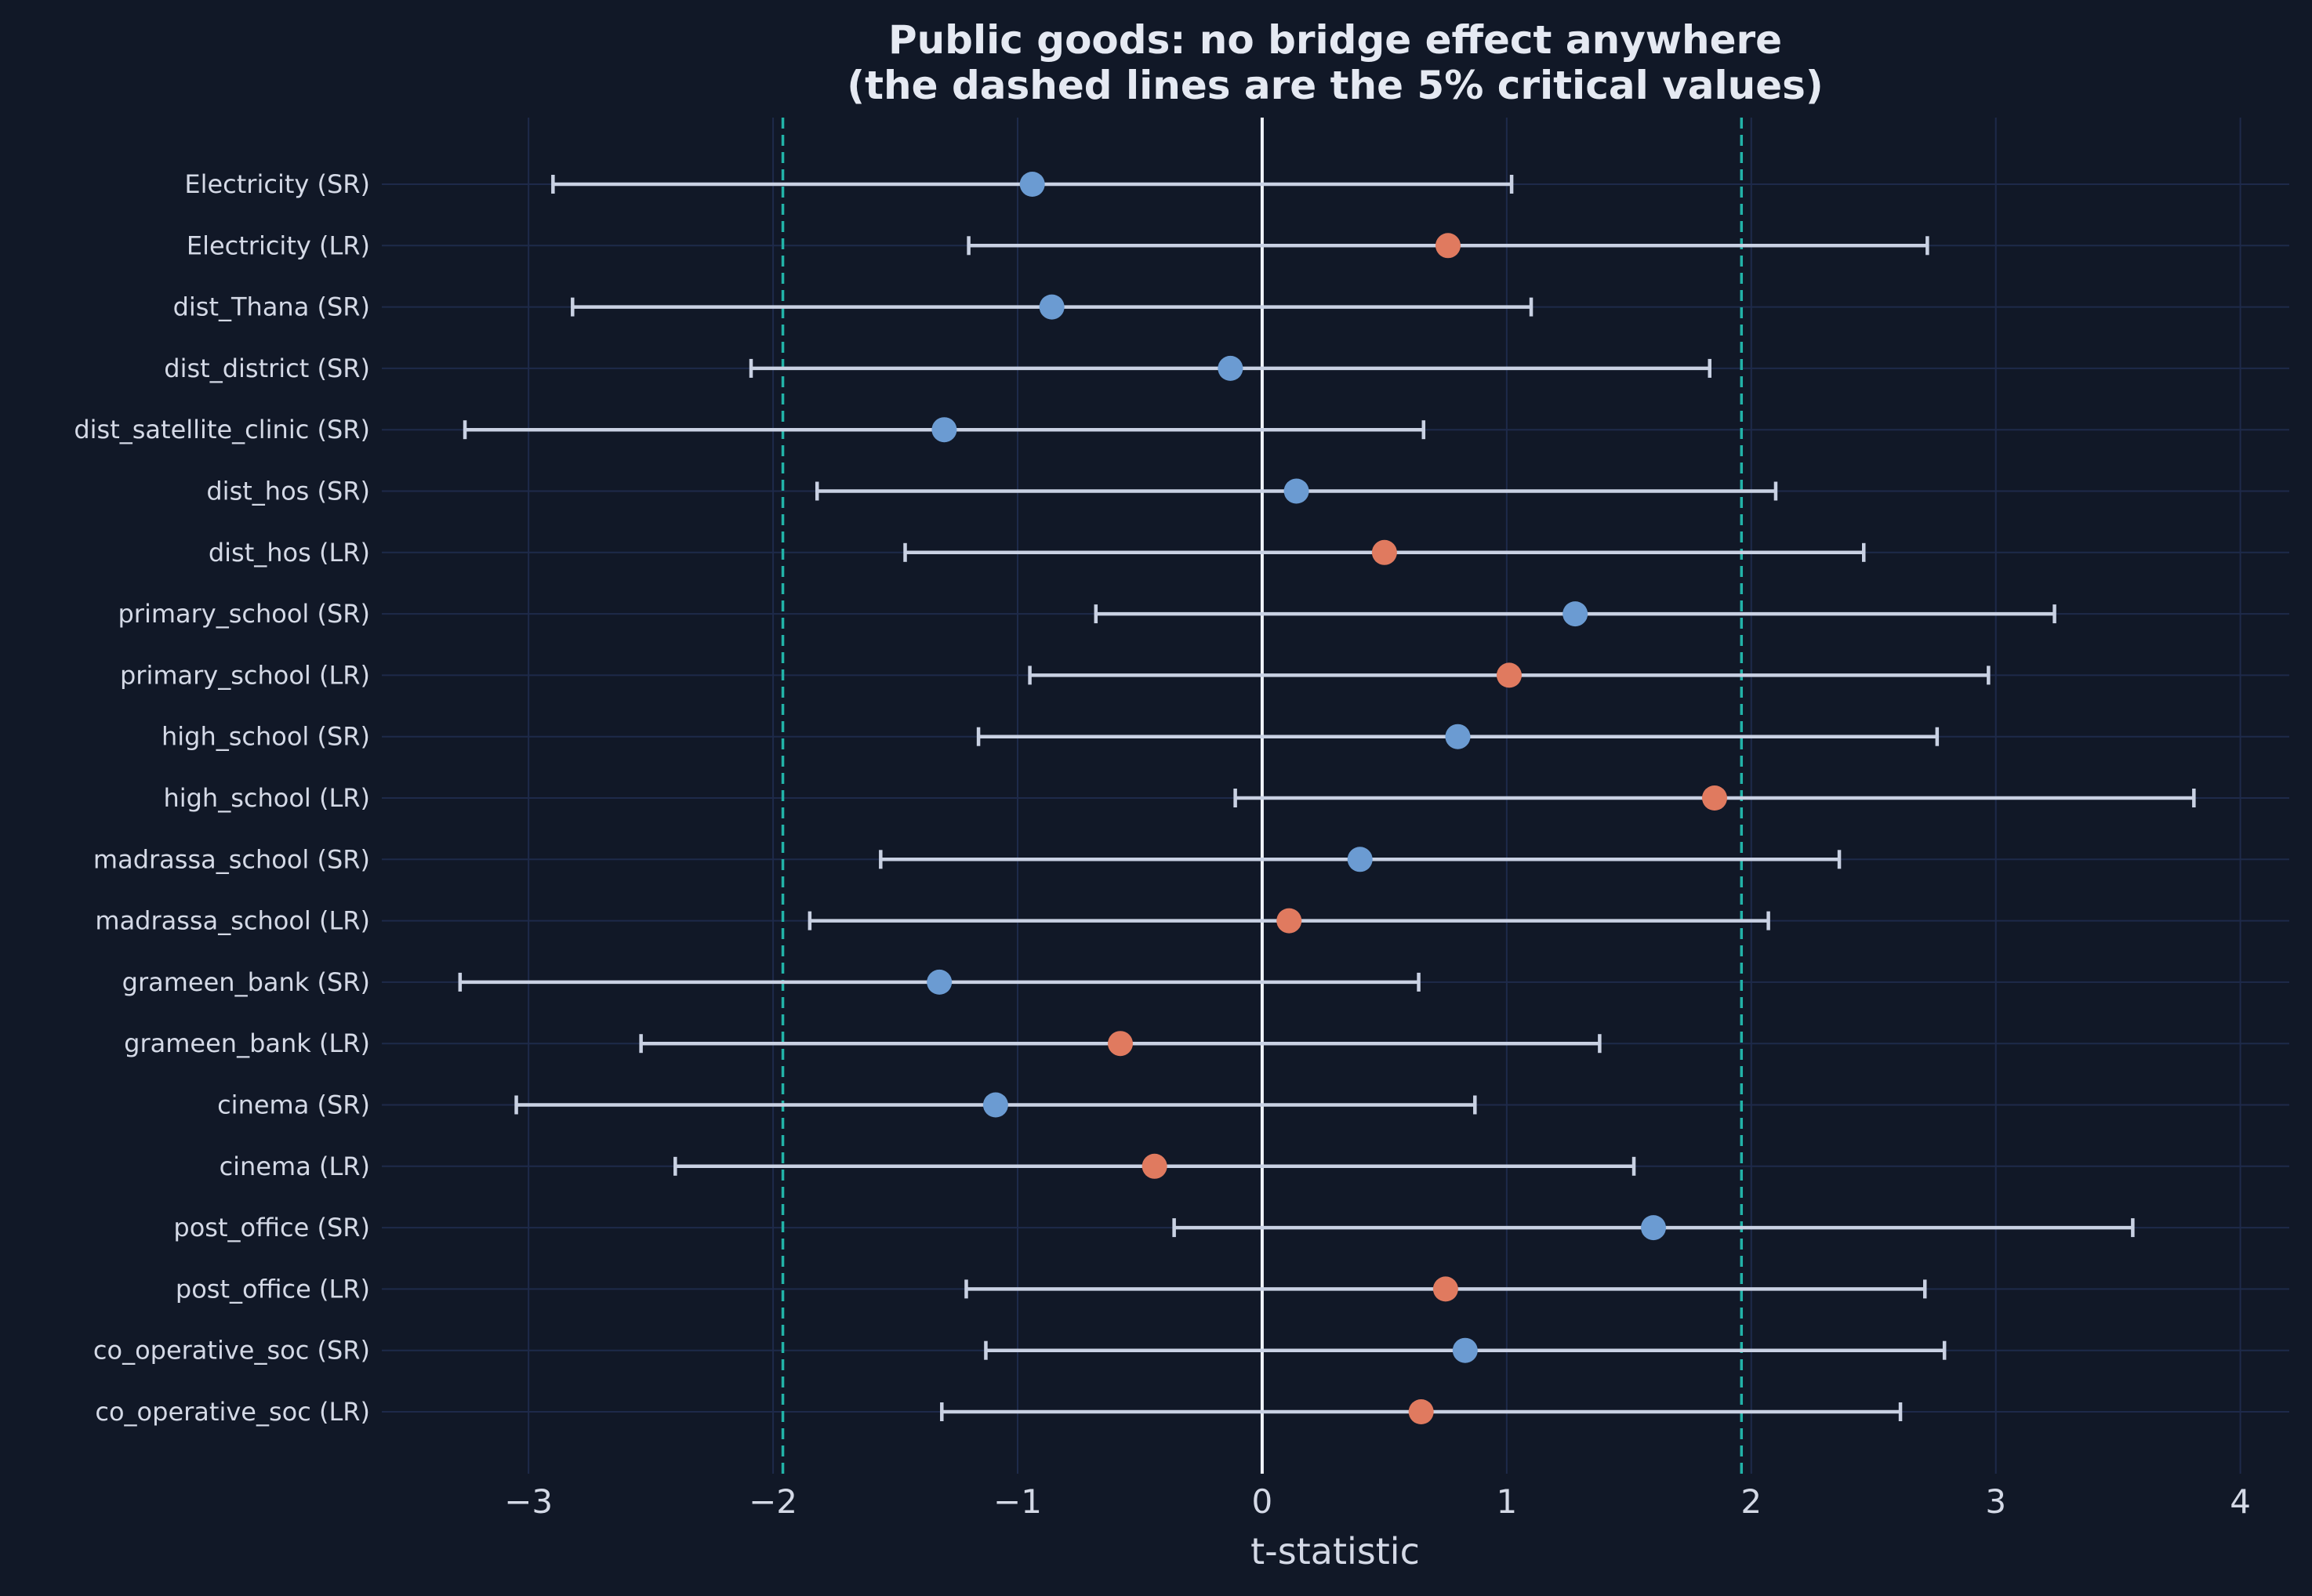 This screenshot has height=1596, width=2312. Describe the element at coordinates (1262, 1501) in the screenshot. I see `x-tick-label: 0` at that location.